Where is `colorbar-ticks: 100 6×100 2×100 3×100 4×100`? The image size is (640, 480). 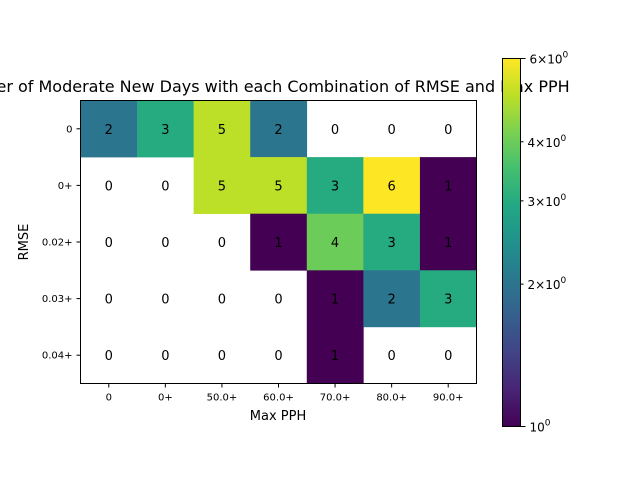
colorbar-ticks: 100 6×100 2×100 3×100 4×100 is located at coordinates (544, 243).